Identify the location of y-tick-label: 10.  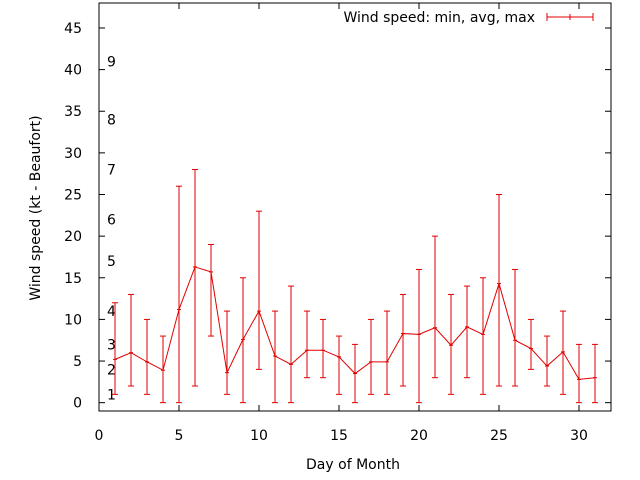
(73, 320).